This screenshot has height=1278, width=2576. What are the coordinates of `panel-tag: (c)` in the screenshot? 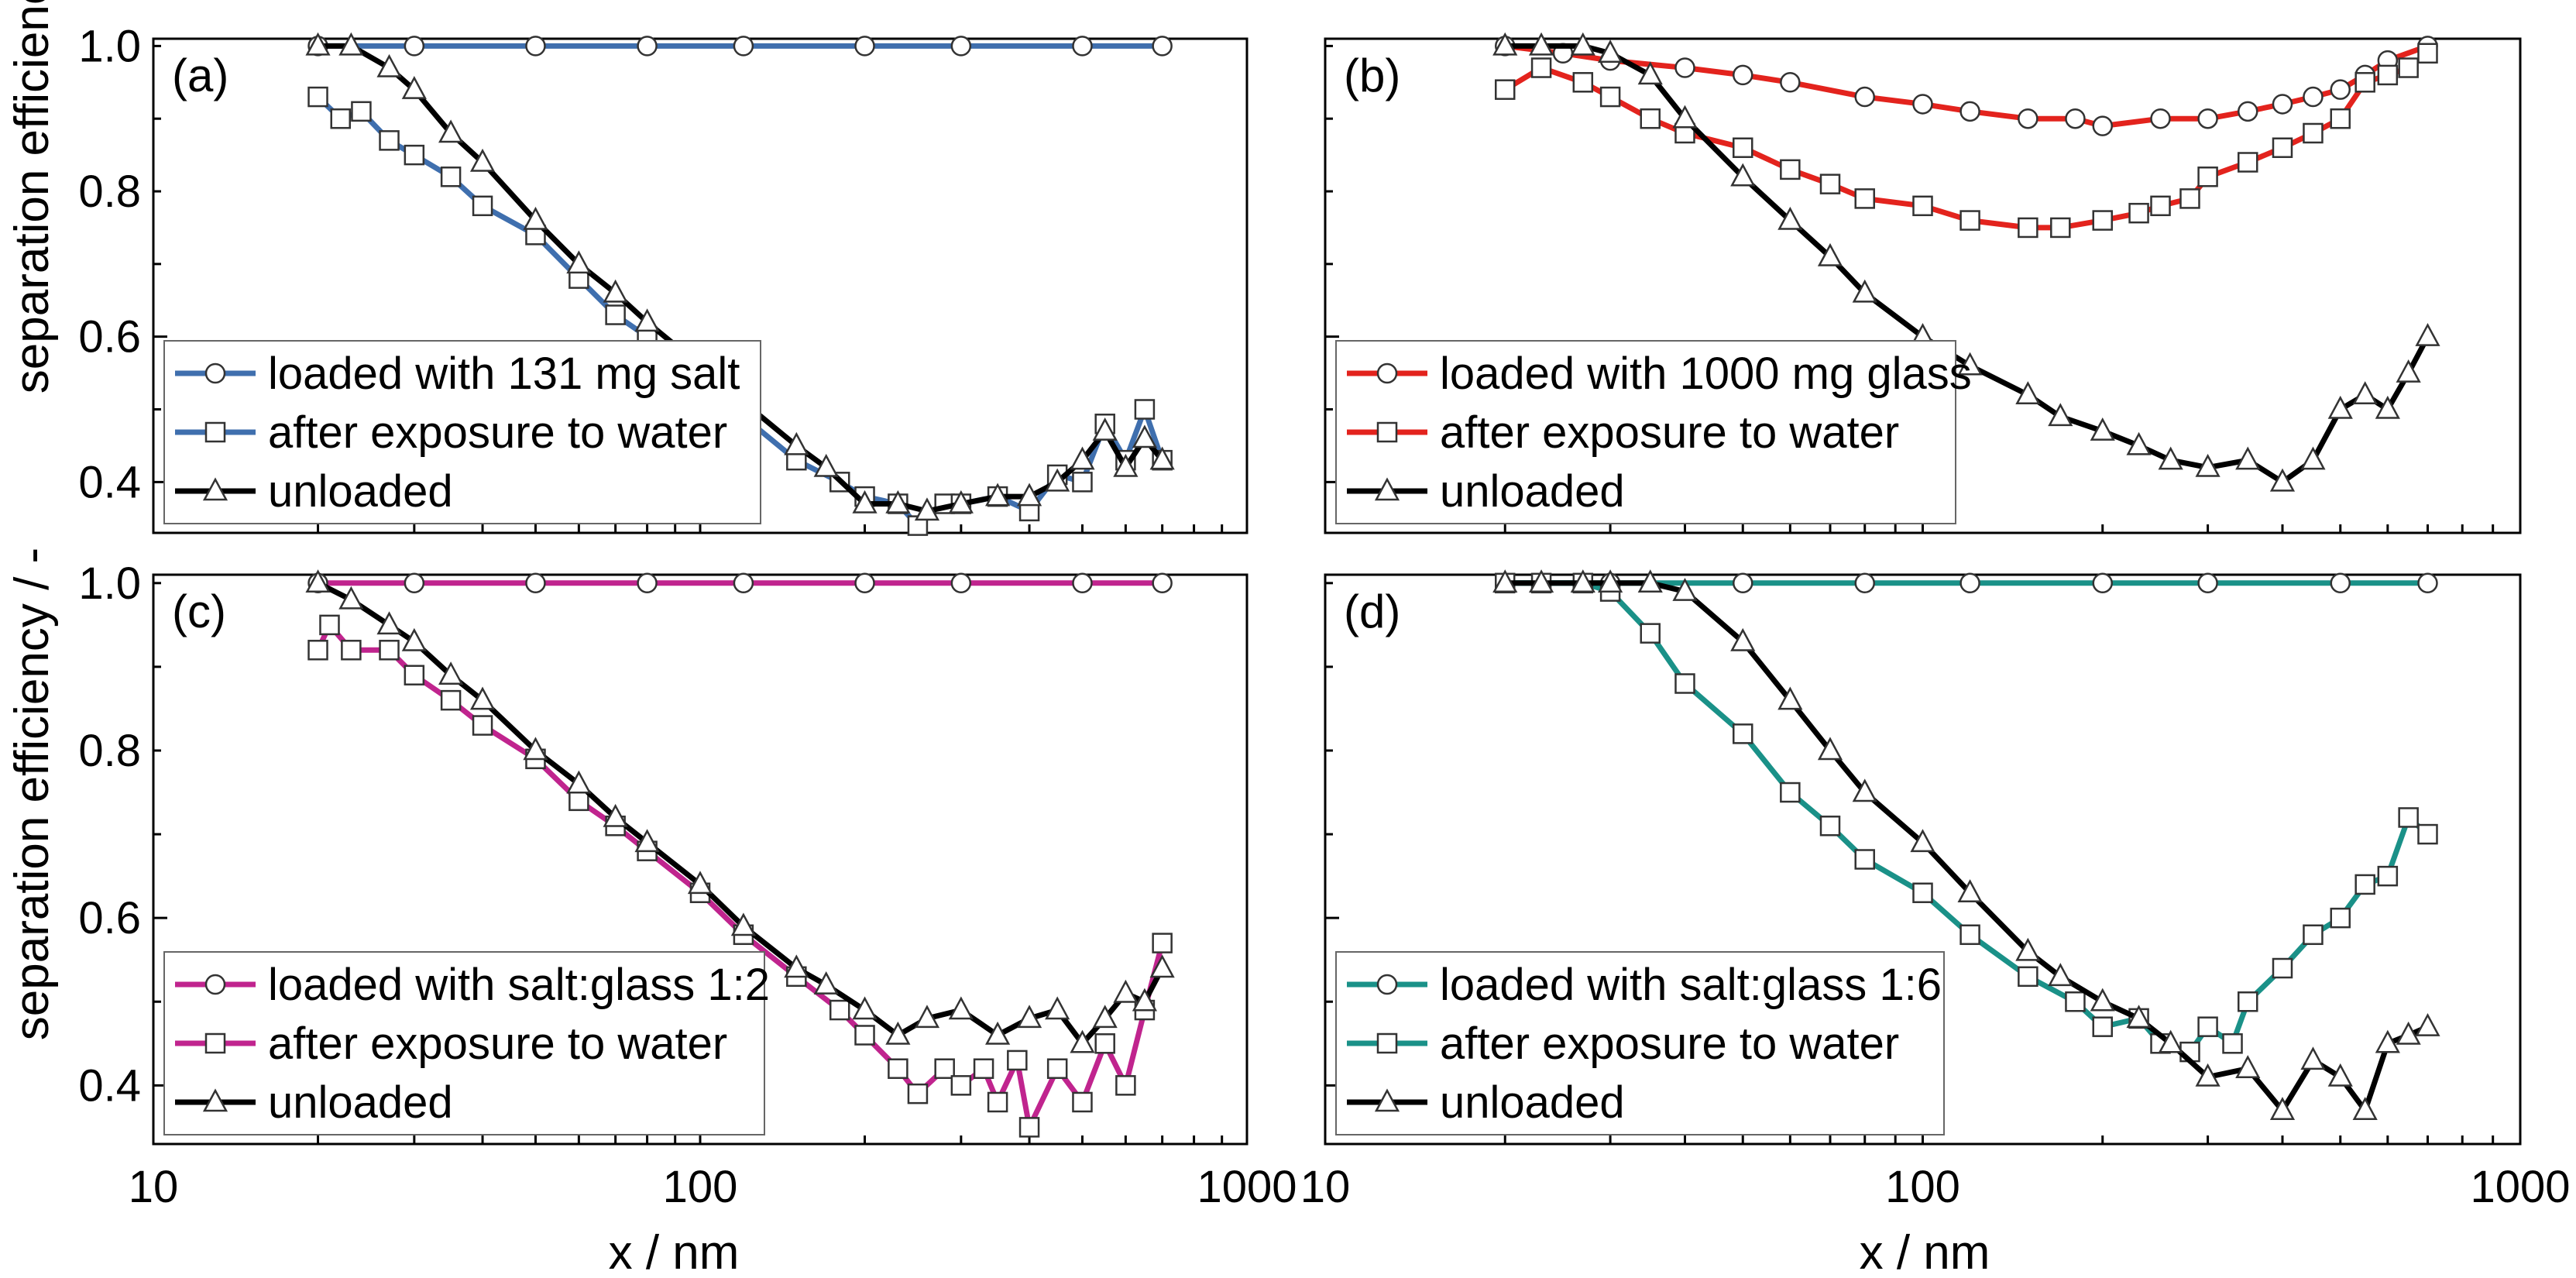 It's located at (199, 611).